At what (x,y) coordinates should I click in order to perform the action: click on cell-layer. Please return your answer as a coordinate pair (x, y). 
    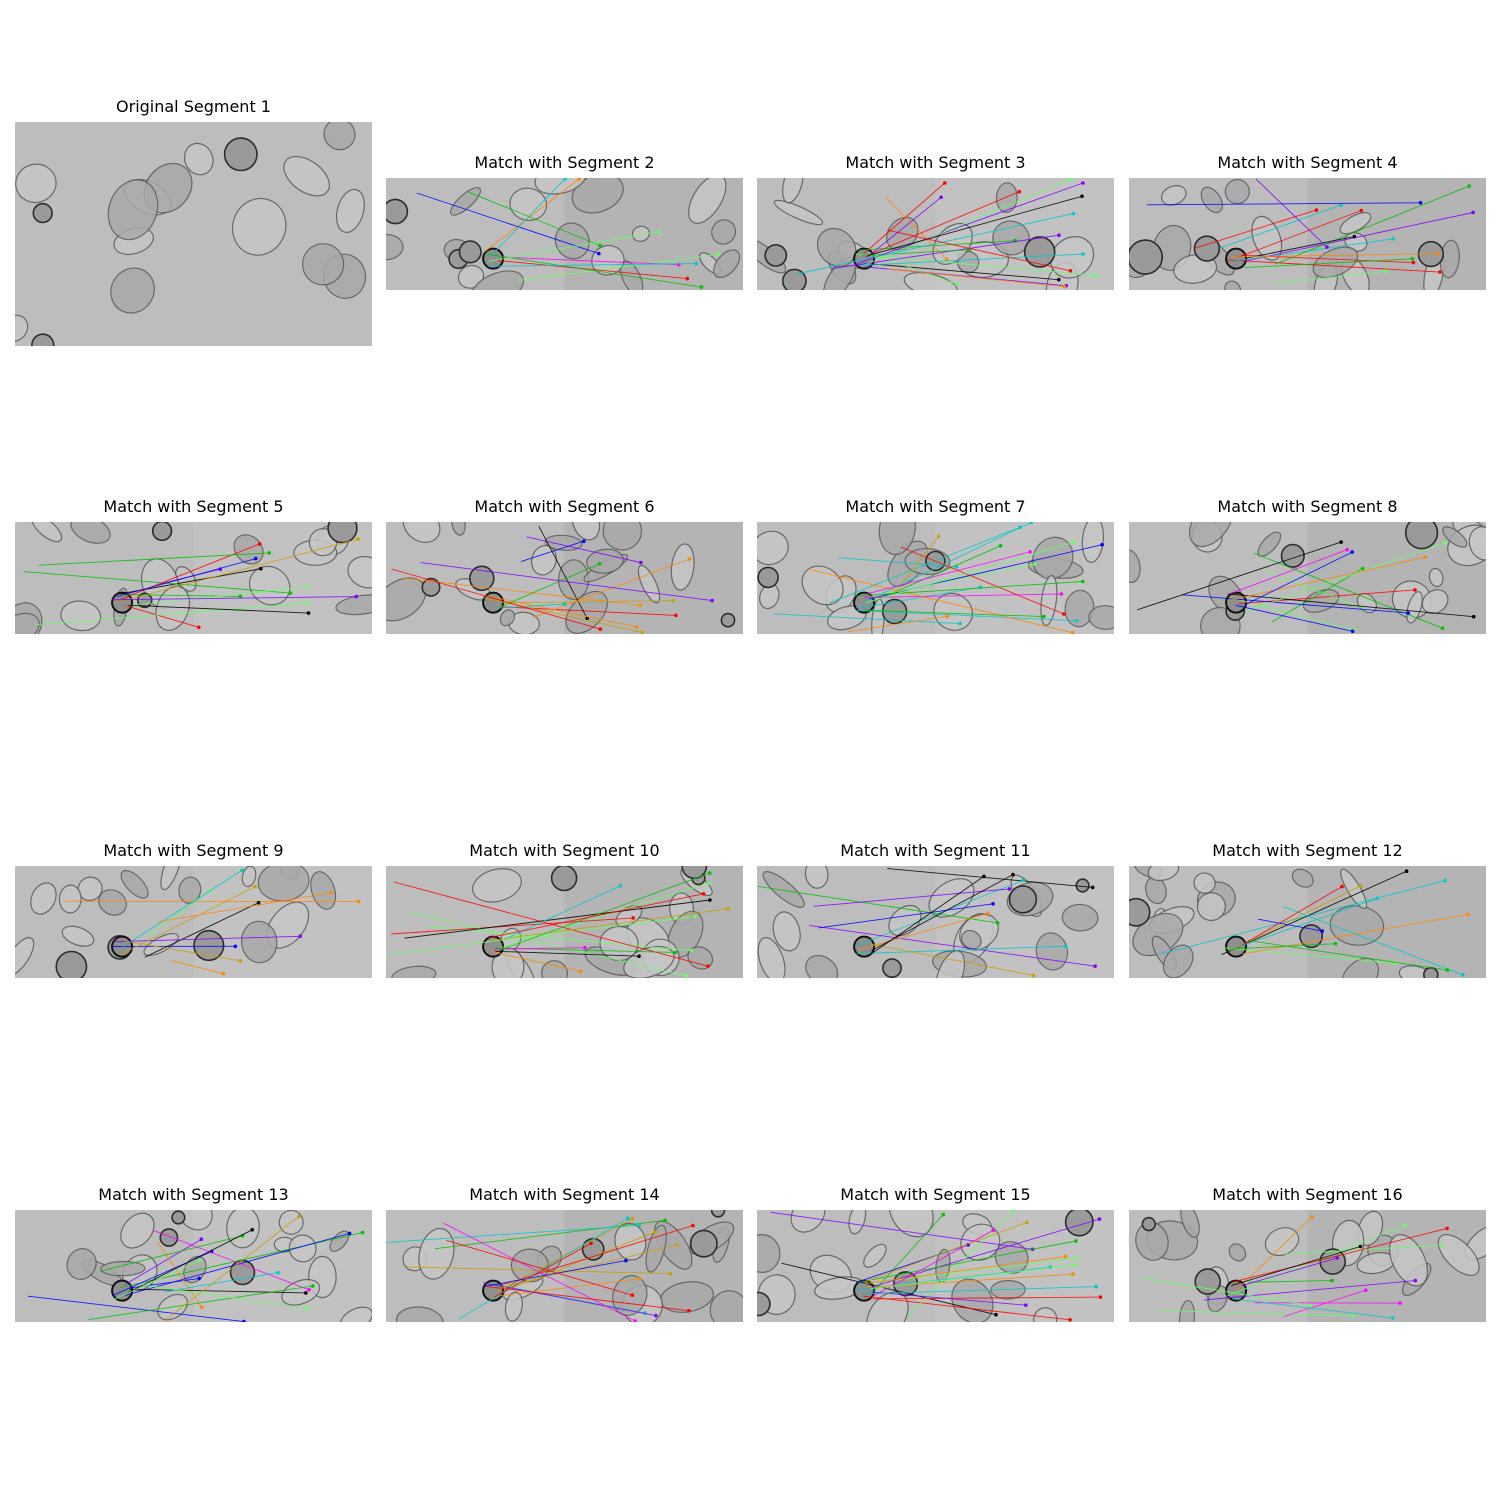
    Looking at the image, I should click on (552, 922).